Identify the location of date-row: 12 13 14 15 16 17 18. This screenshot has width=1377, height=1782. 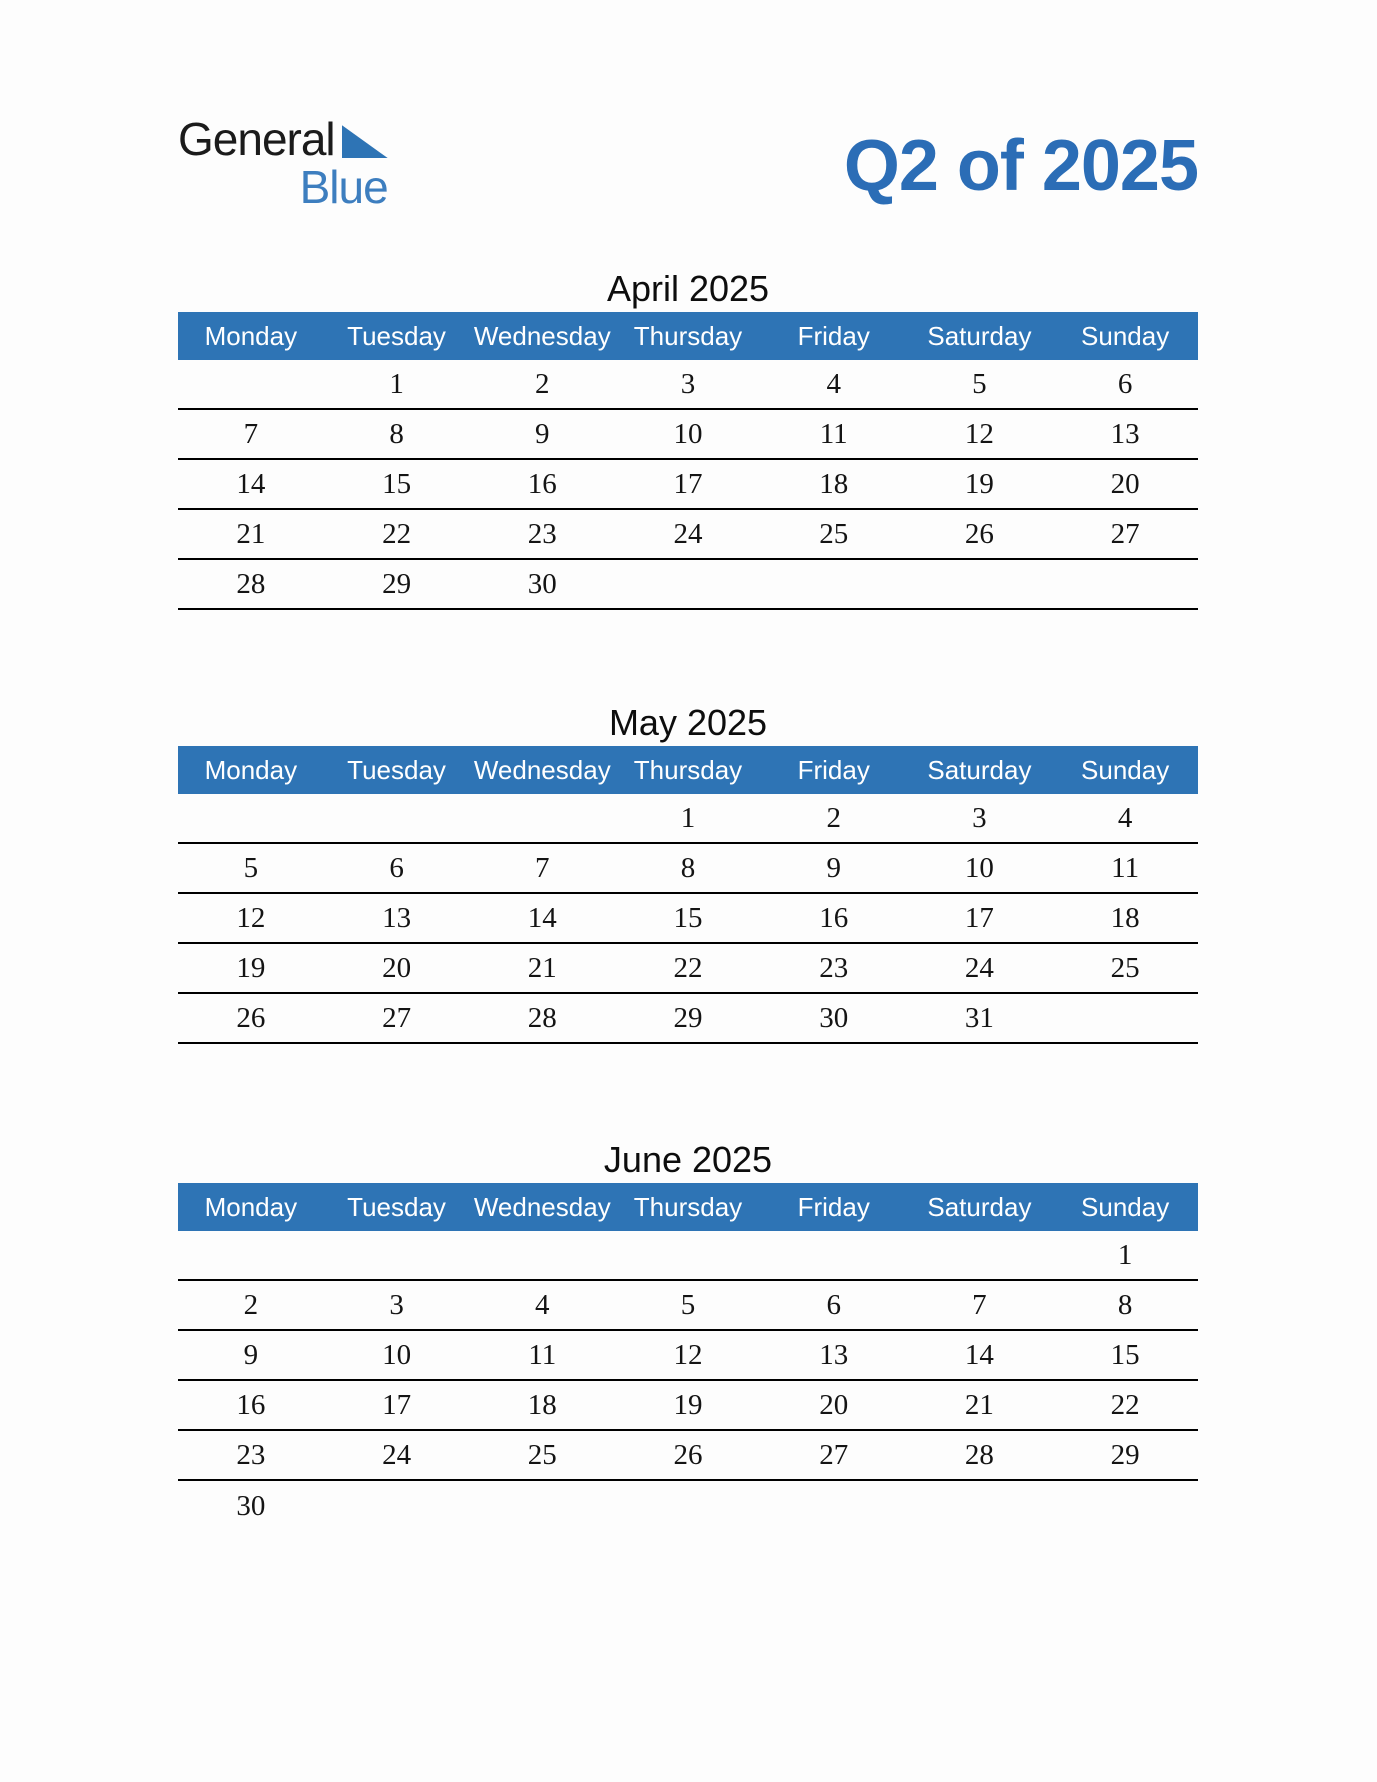
(688, 919).